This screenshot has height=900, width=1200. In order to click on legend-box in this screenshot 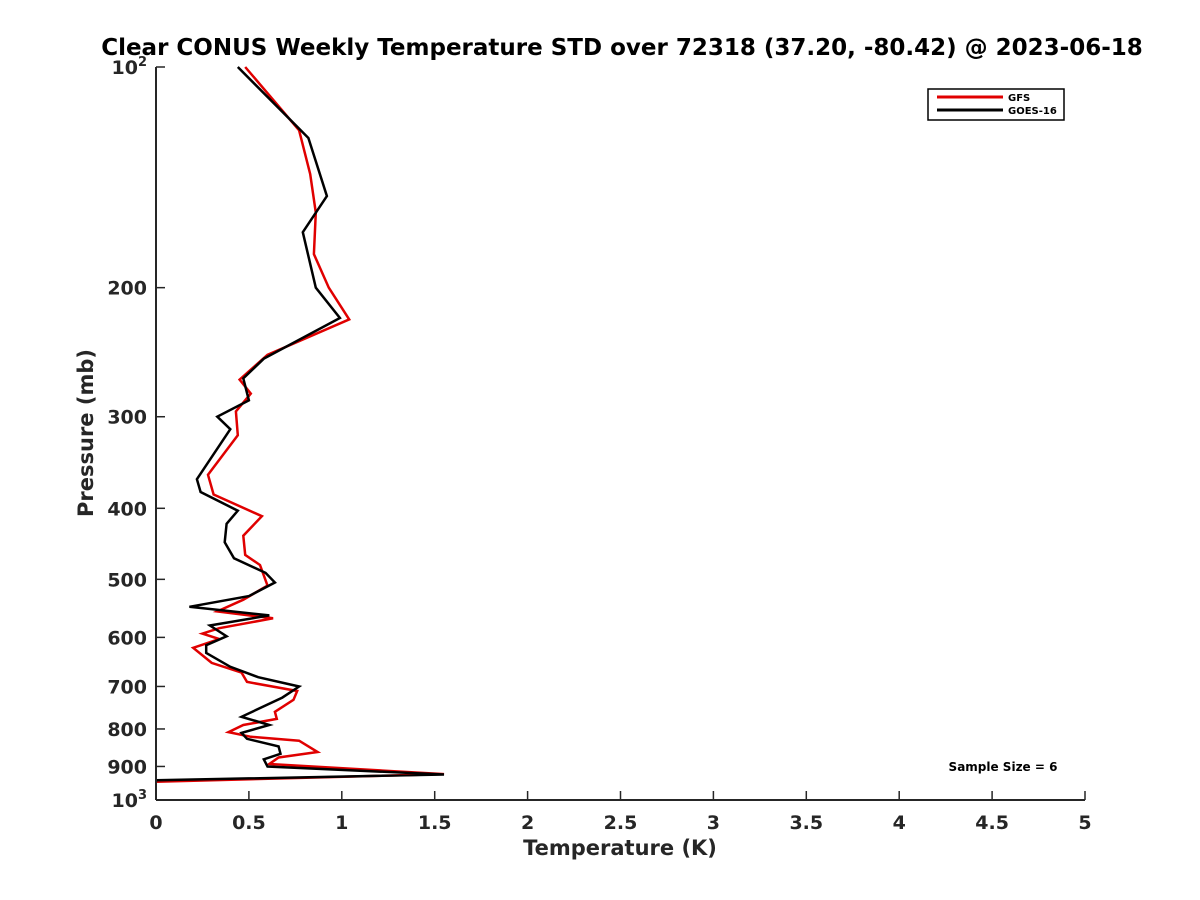, I will do `click(996, 104)`.